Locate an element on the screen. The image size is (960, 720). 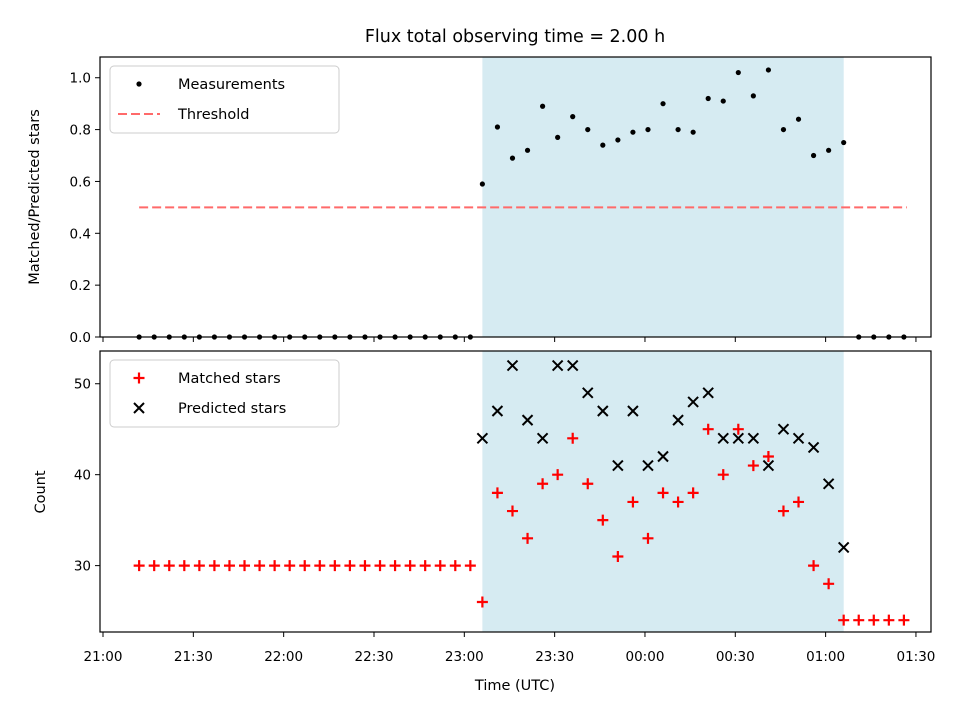
top-y-tick-label: 1.0 is located at coordinates (80, 79).